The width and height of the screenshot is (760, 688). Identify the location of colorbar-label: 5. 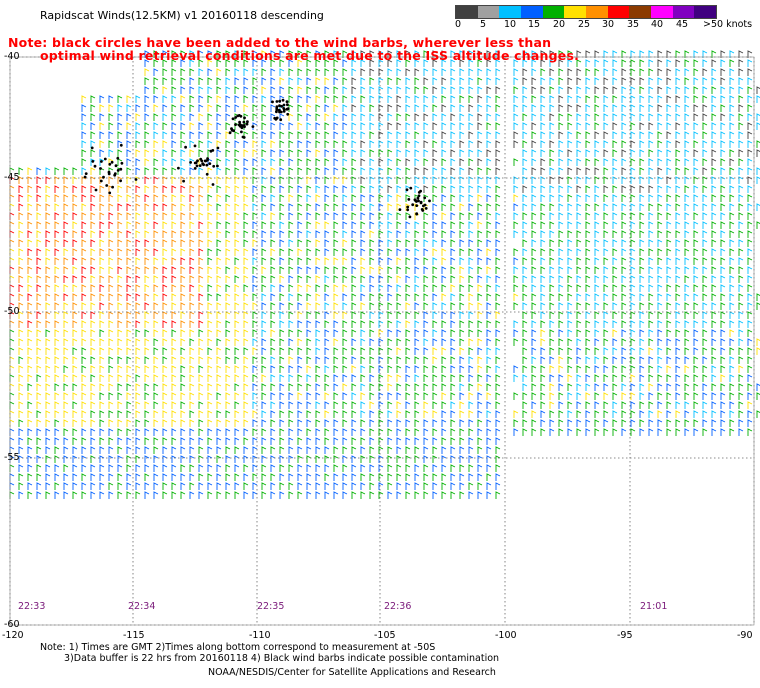
(483, 24).